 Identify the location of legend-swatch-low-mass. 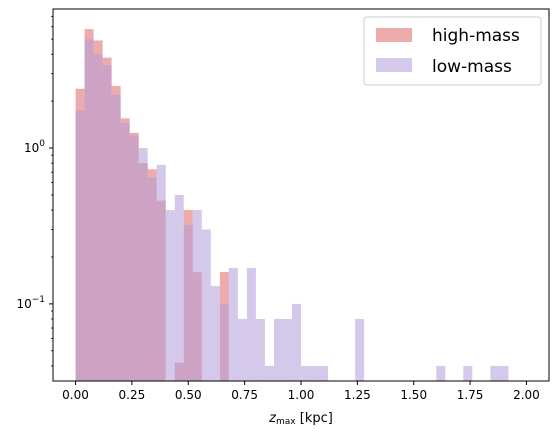
(394, 65).